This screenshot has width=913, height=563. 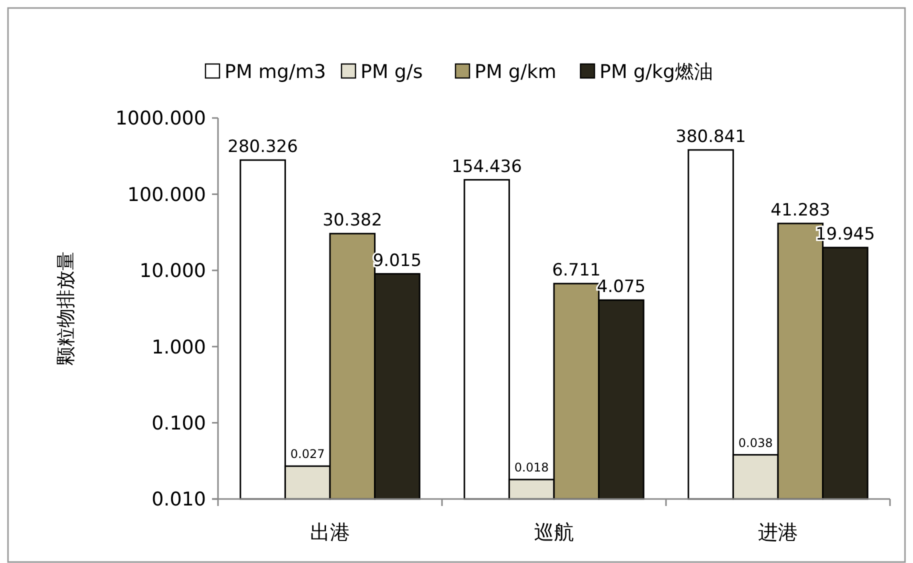 What do you see at coordinates (307, 454) in the screenshot?
I see `data-label: 0.027` at bounding box center [307, 454].